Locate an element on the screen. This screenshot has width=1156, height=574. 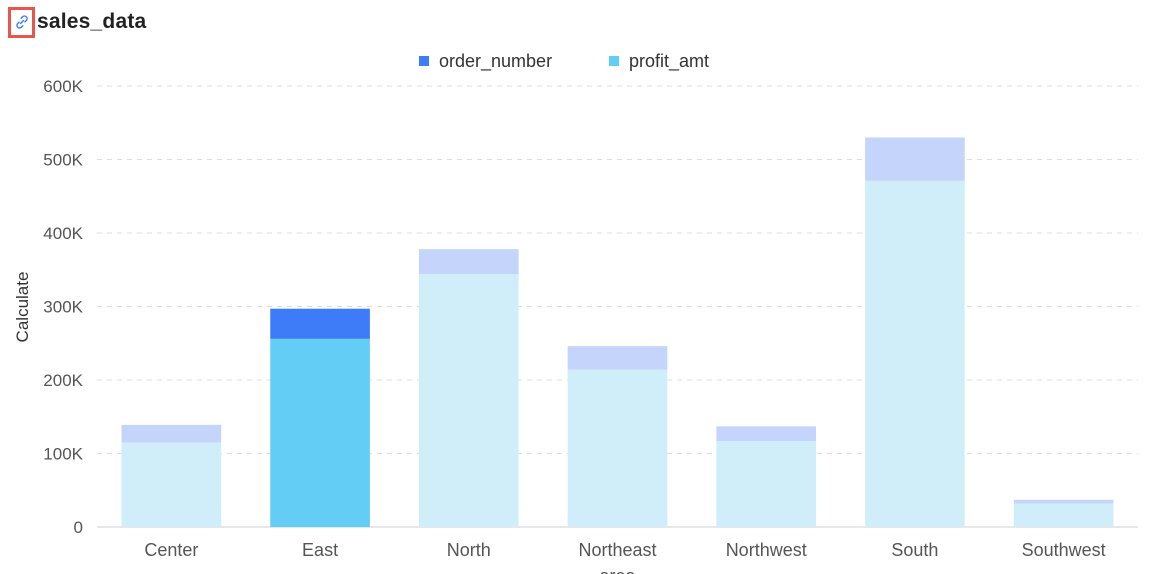
bar-profit-amt-east is located at coordinates (320, 432).